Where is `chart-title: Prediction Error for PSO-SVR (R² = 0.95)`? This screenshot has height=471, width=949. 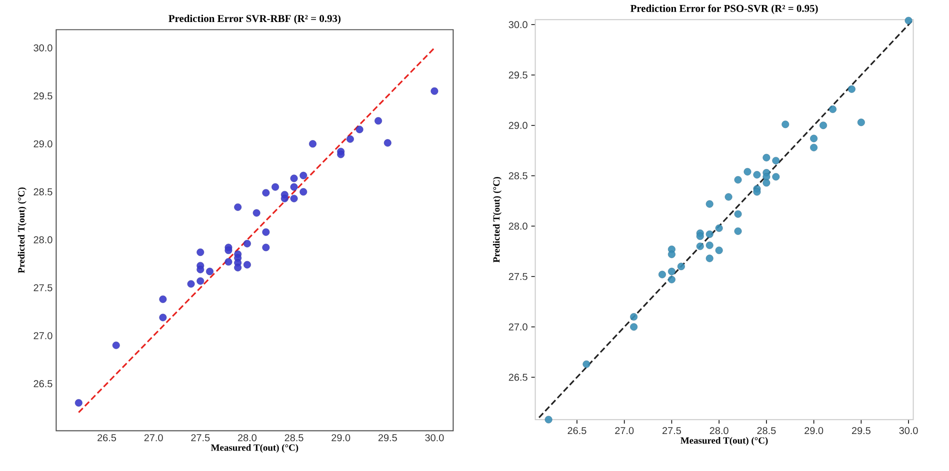 chart-title: Prediction Error for PSO-SVR (R² = 0.95) is located at coordinates (724, 9).